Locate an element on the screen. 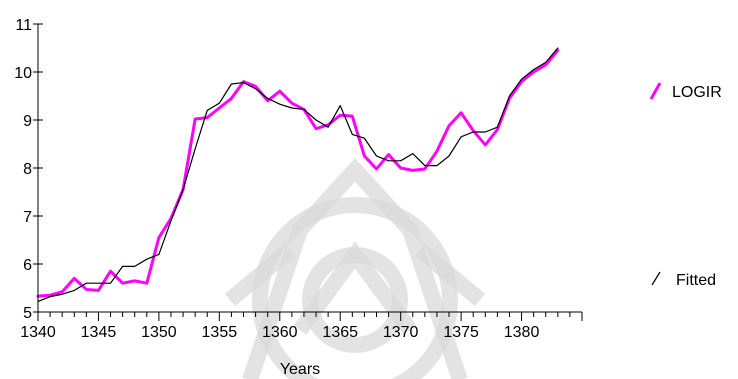 This screenshot has width=738, height=379. y-tick-label: 5 is located at coordinates (27, 313).